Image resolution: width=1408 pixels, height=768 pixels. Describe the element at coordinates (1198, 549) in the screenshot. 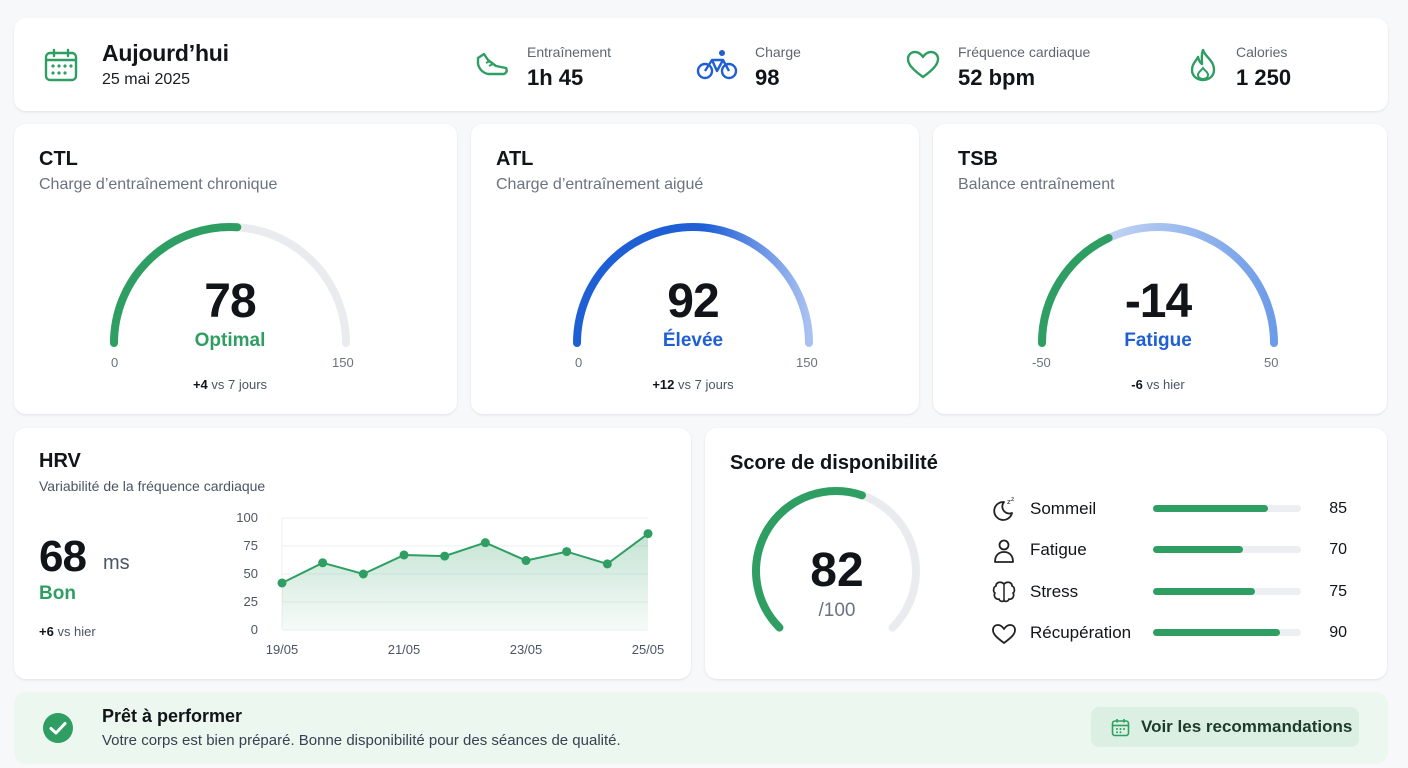

I see `readiness-bar-fill-fatigue` at that location.